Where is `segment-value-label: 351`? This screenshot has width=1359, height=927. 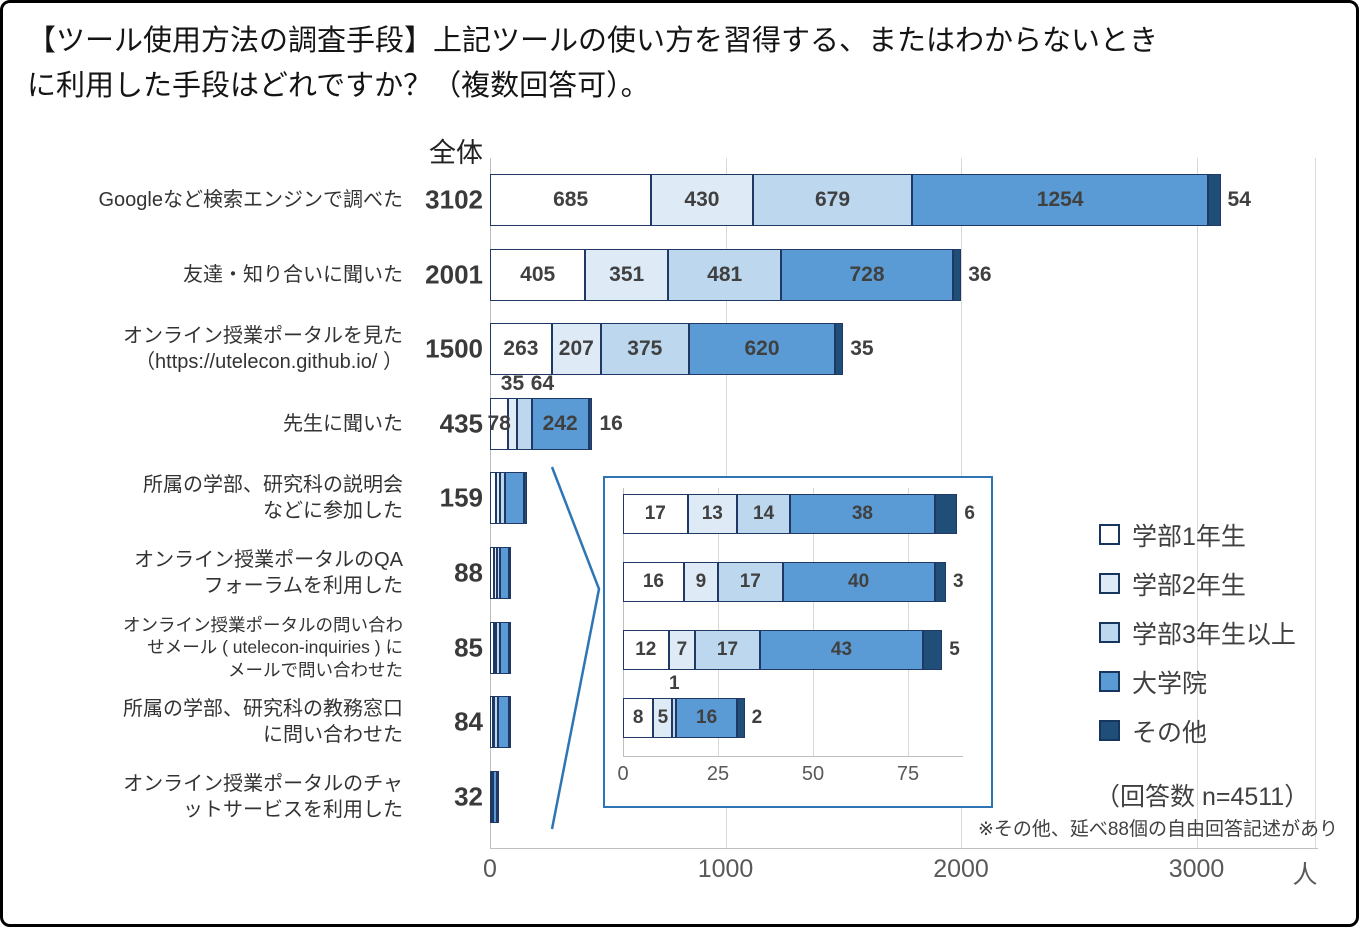
segment-value-label: 351 is located at coordinates (627, 274).